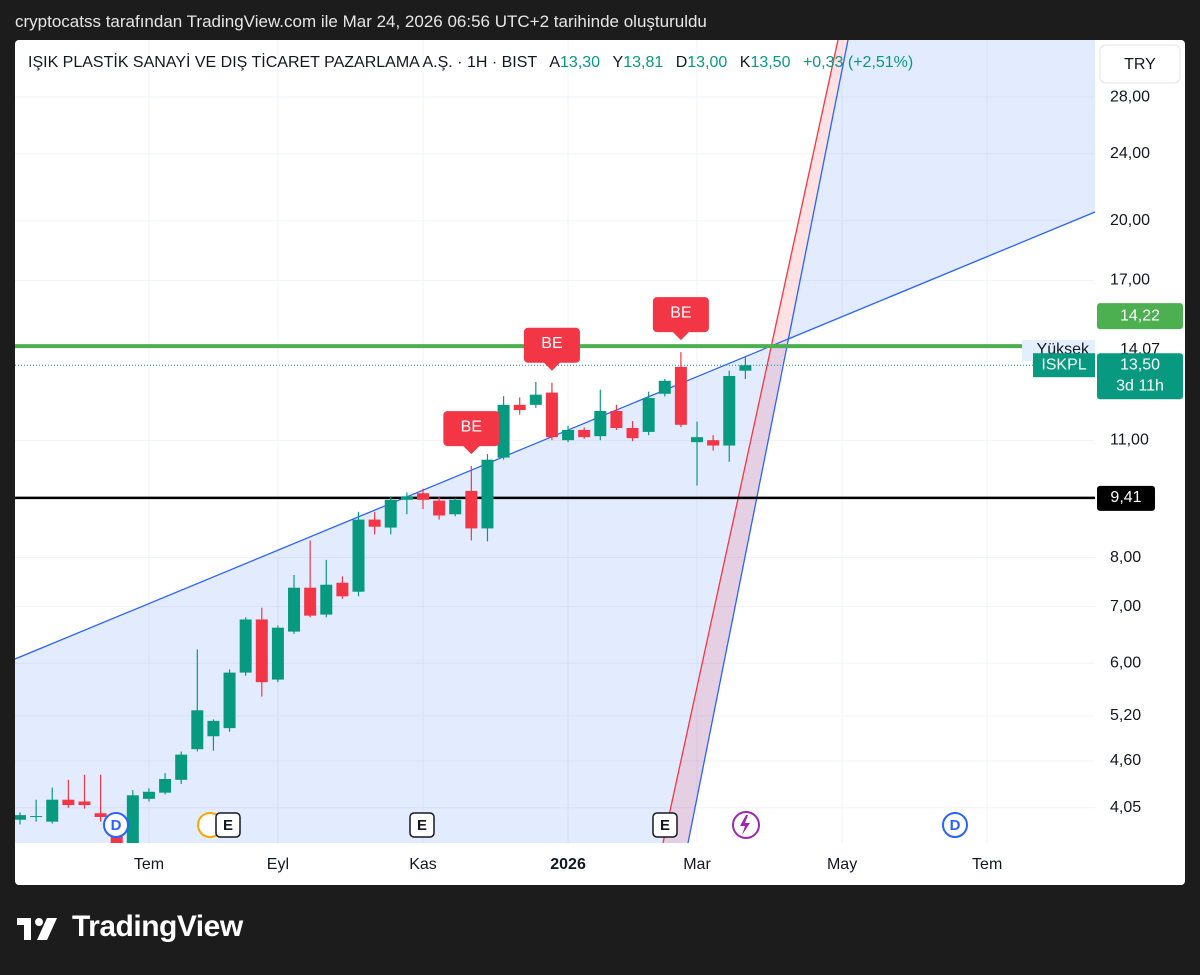 This screenshot has height=975, width=1200. I want to click on ohlc-value: 13,30, so click(580, 62).